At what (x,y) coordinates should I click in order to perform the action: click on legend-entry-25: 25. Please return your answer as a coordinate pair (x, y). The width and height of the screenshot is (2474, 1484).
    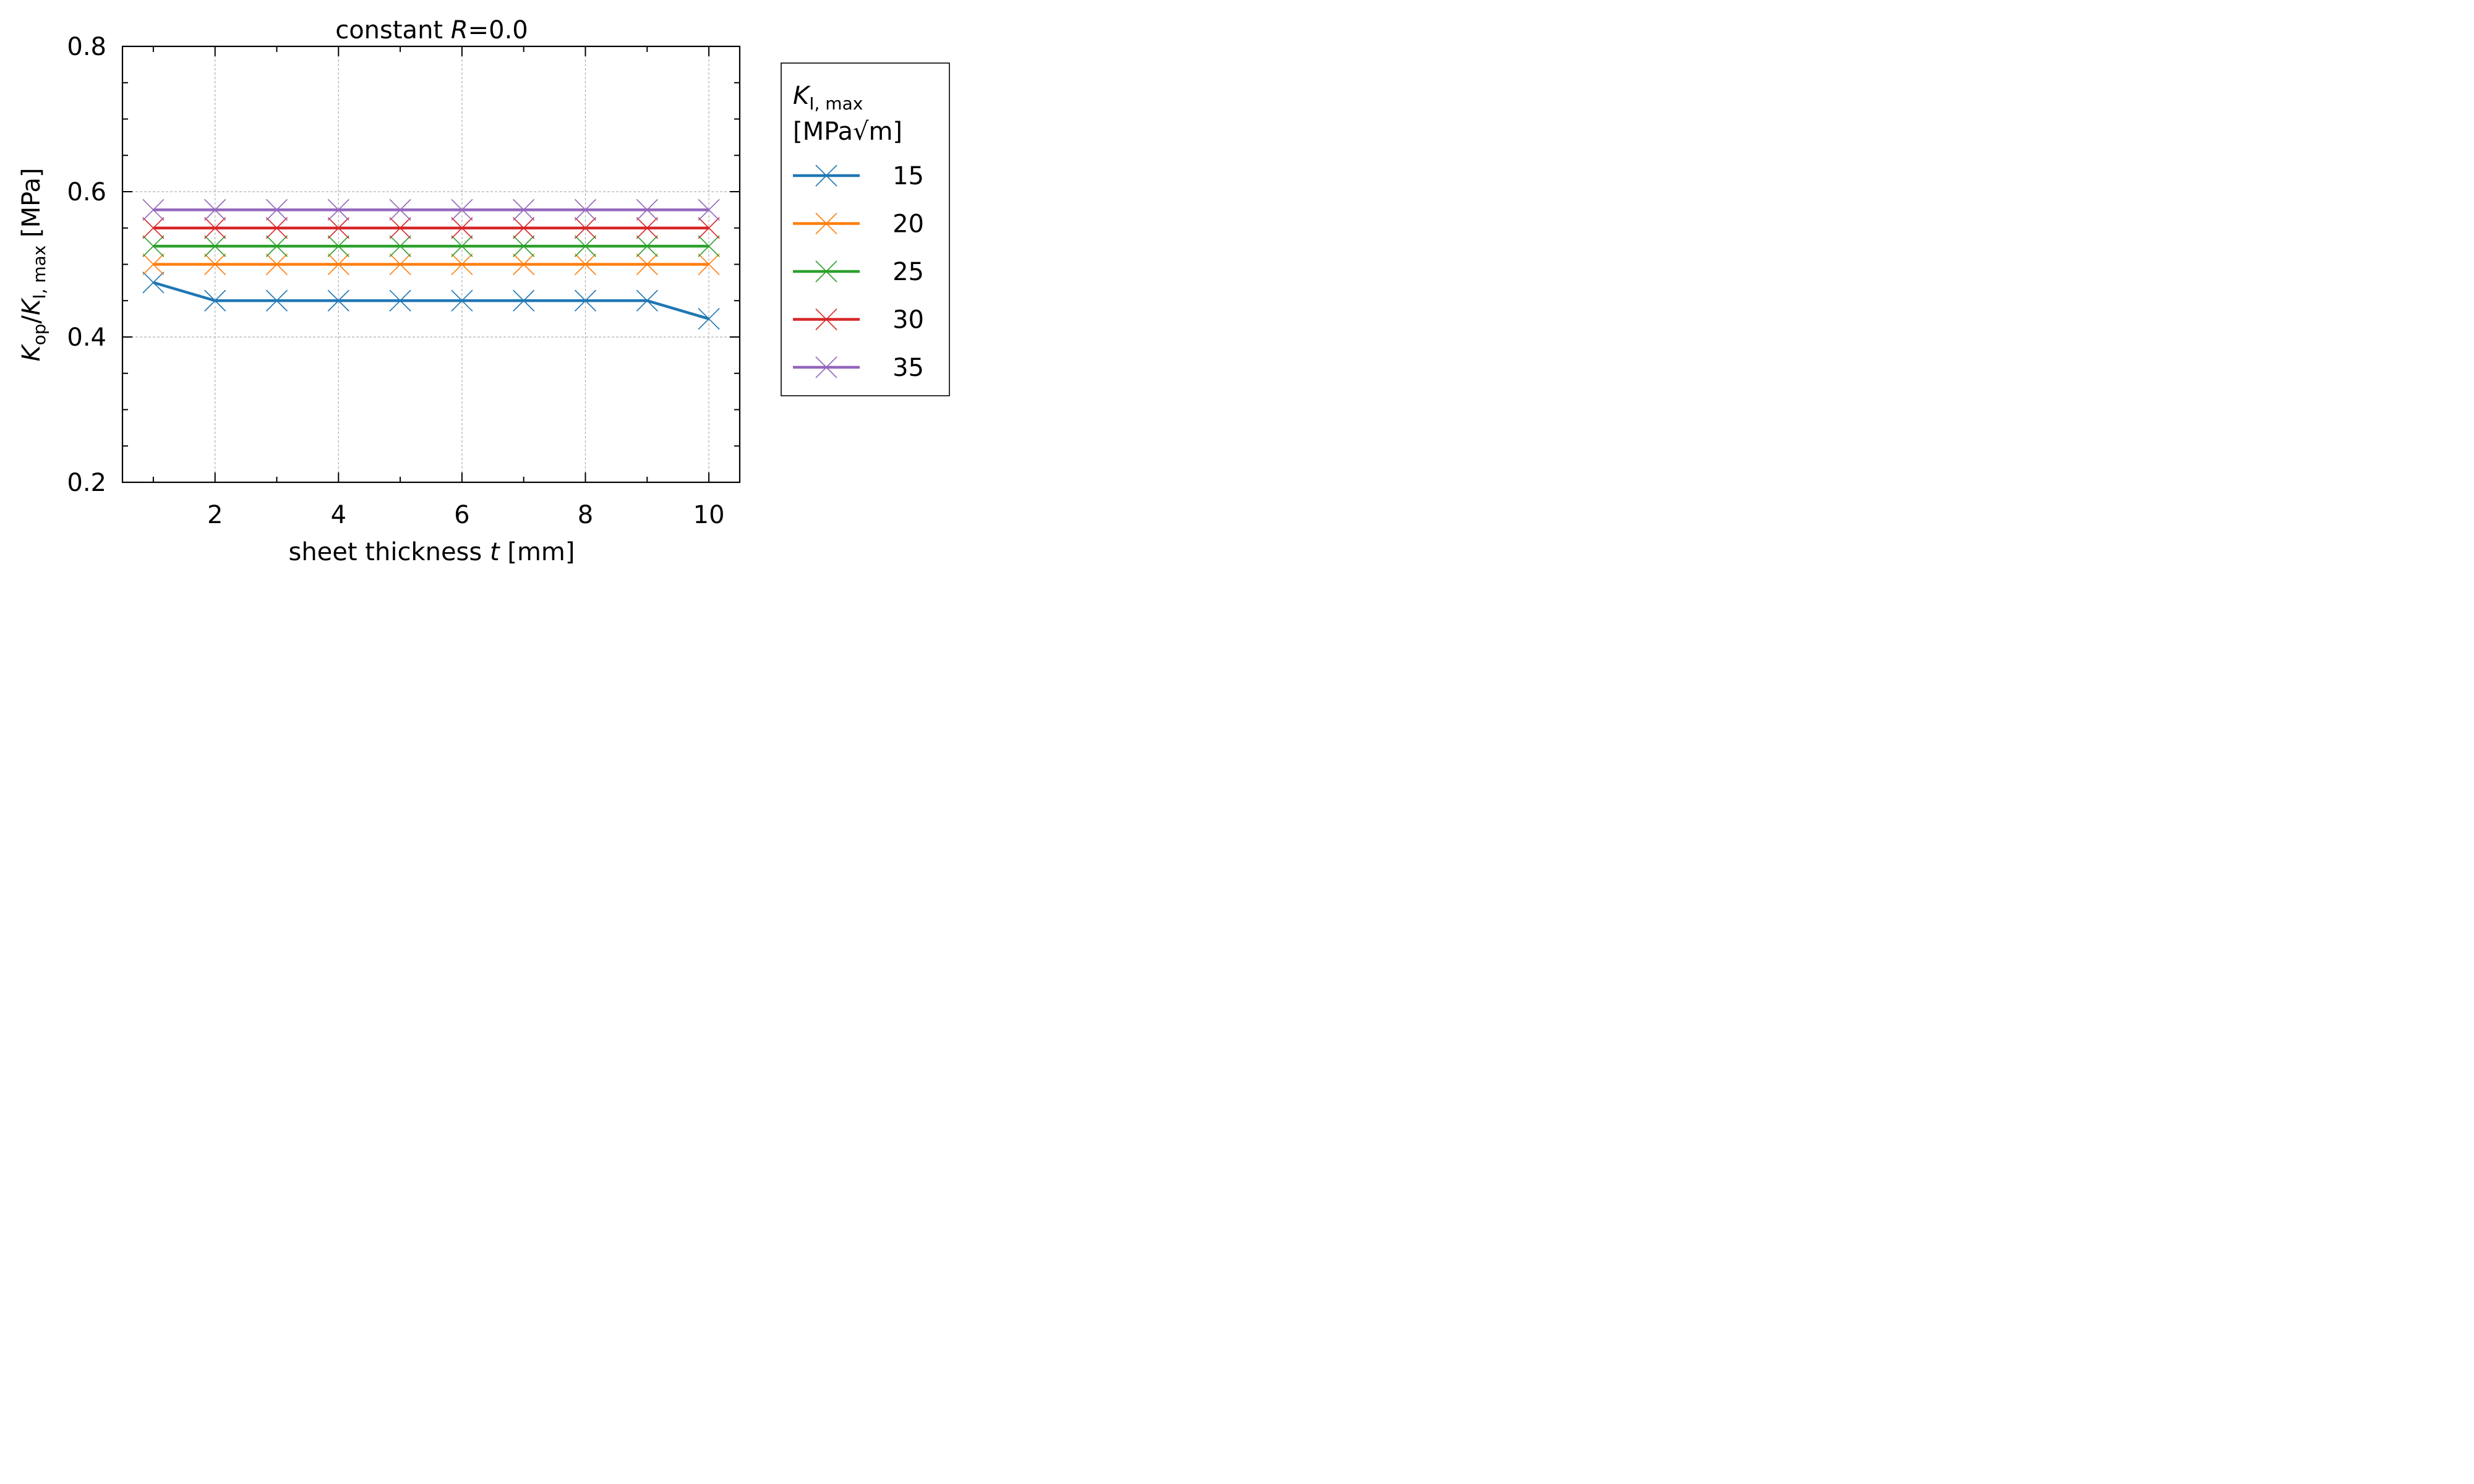
    Looking at the image, I should click on (859, 272).